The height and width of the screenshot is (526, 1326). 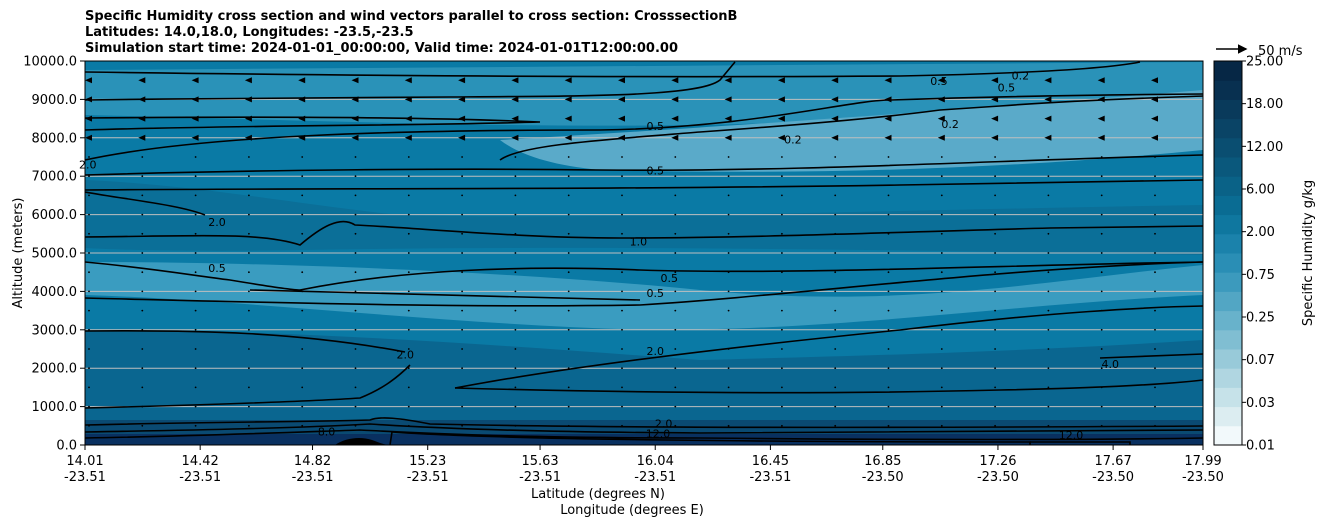 I want to click on x-tick-label-lon: -23.51, so click(x=770, y=477).